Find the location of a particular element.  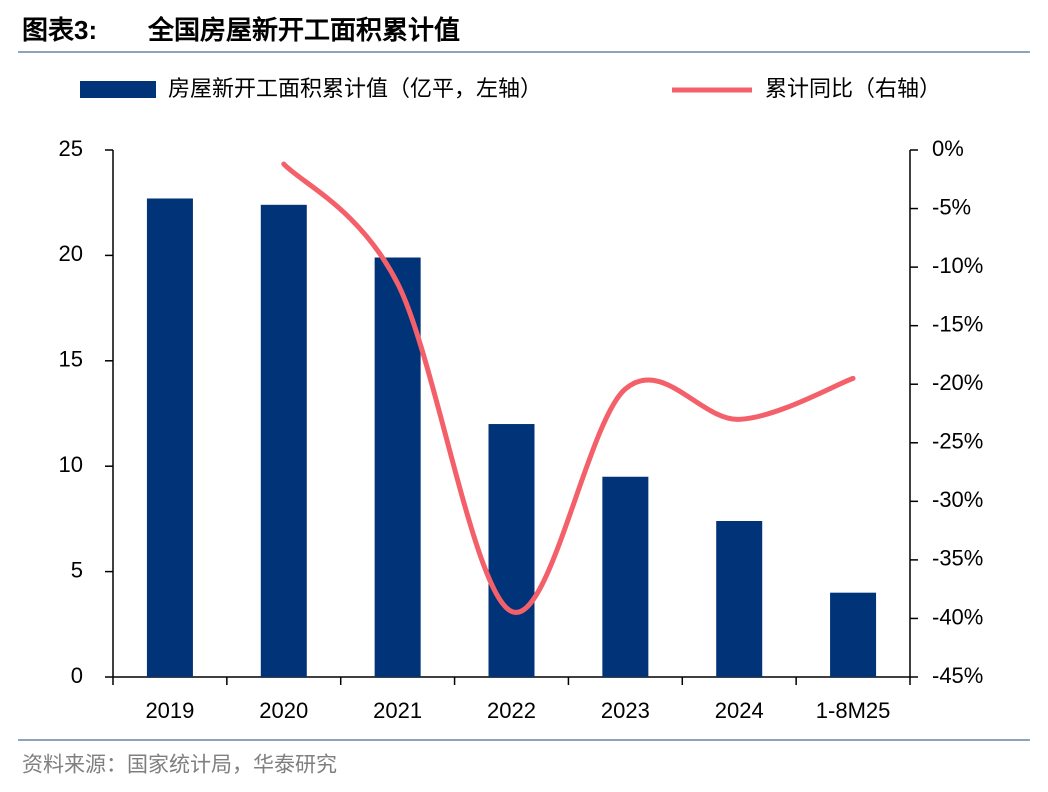

y2-tick-label: -40% is located at coordinates (957, 616).